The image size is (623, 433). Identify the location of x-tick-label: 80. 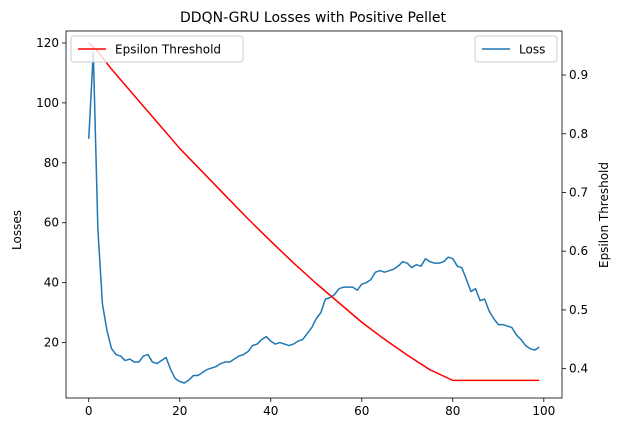
(452, 411).